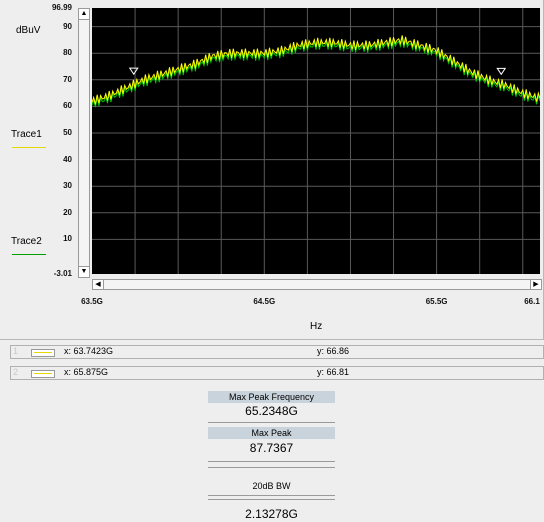  What do you see at coordinates (84, 14) in the screenshot?
I see `scroll-up-icon: ▲` at bounding box center [84, 14].